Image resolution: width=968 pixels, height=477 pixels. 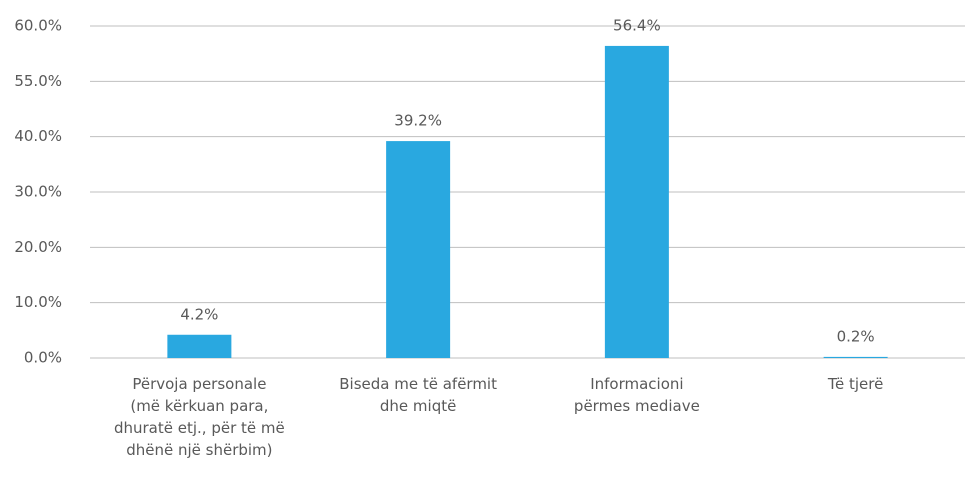 I want to click on y-tick-label: 30.0%, so click(x=38, y=192).